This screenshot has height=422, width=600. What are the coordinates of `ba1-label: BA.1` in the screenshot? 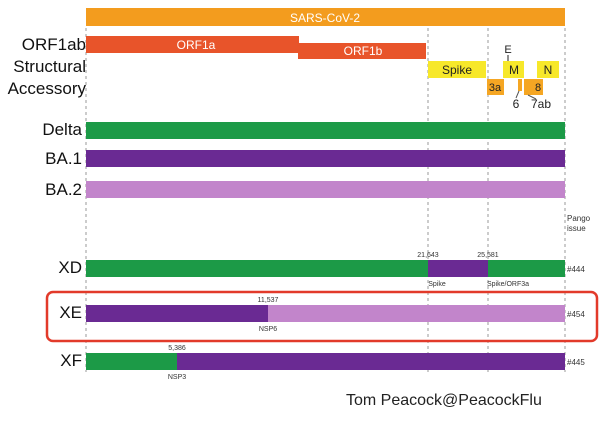 It's located at (63, 158).